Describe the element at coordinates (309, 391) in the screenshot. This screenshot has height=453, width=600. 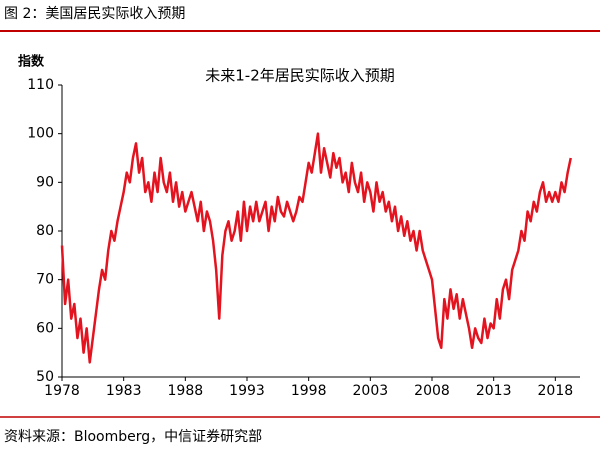
I see `x-tick-label: 1998` at that location.